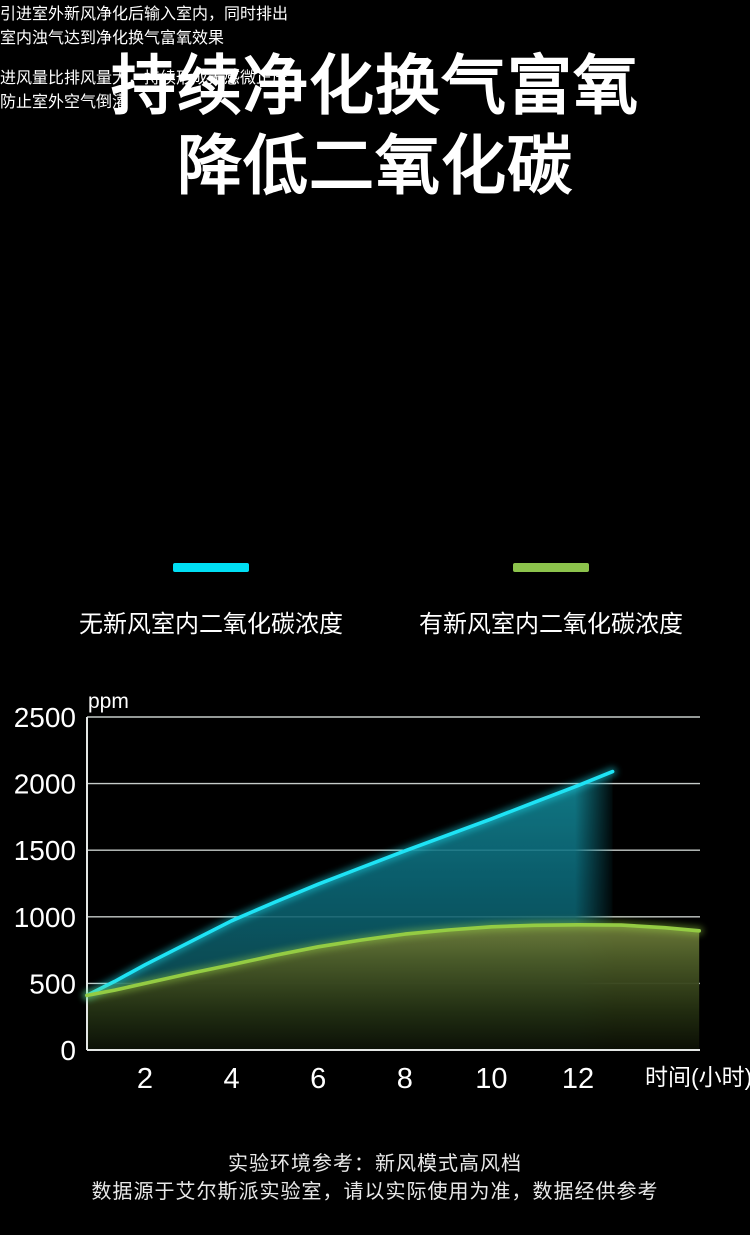  What do you see at coordinates (144, 78) in the screenshot?
I see `feature-note-line1: 进风量比排风量大，持续形成无感微正压` at bounding box center [144, 78].